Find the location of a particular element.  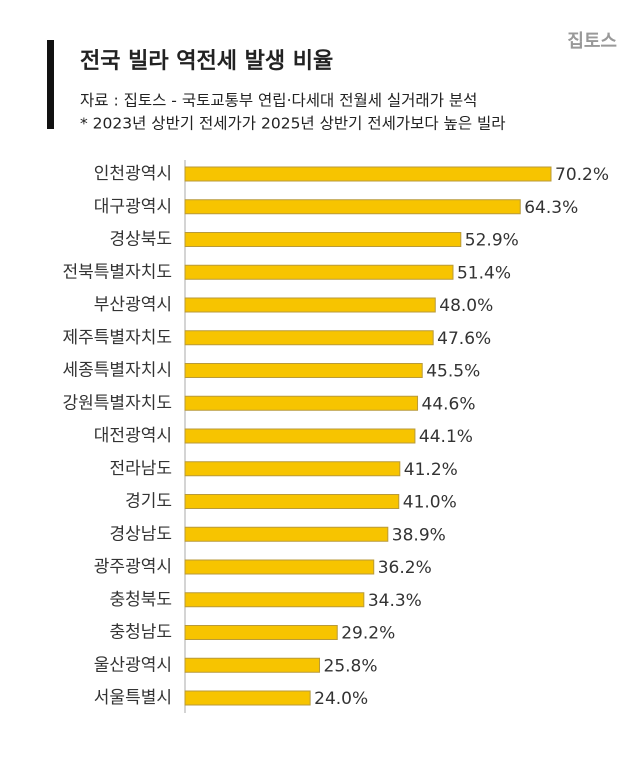

category-label: 대전광역시 is located at coordinates (133, 436).